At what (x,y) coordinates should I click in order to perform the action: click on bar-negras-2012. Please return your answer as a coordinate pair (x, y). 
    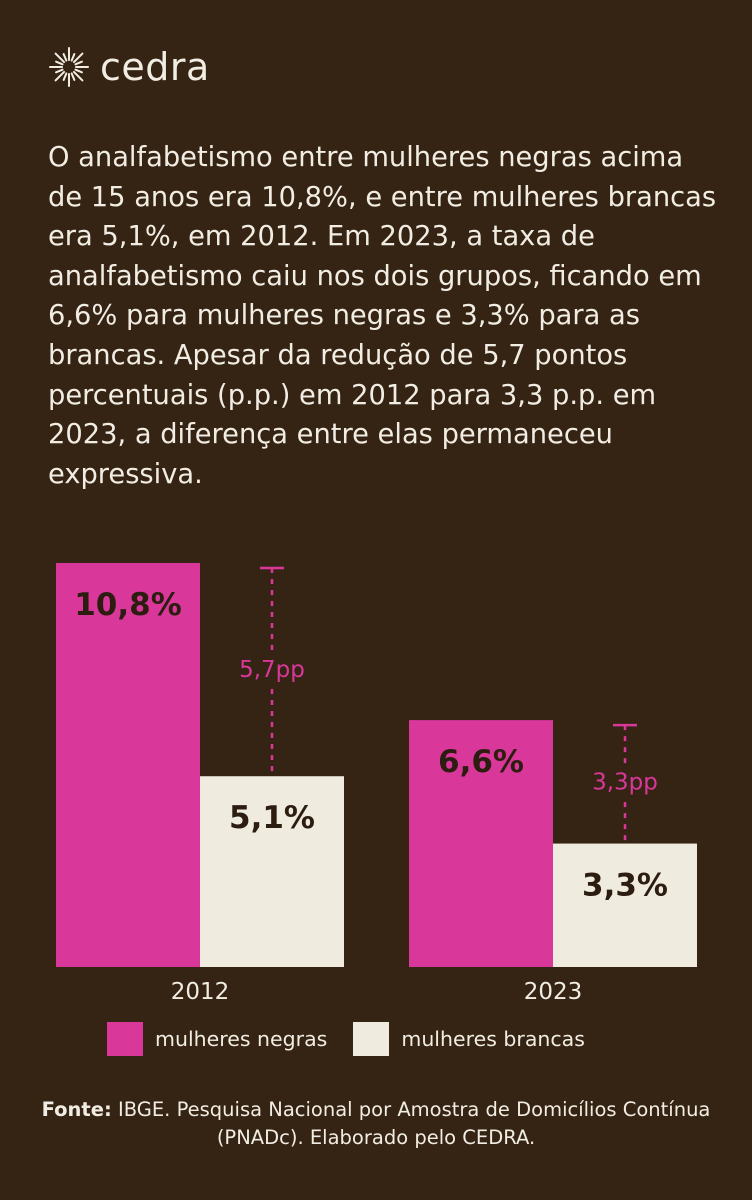
    Looking at the image, I should click on (128, 765).